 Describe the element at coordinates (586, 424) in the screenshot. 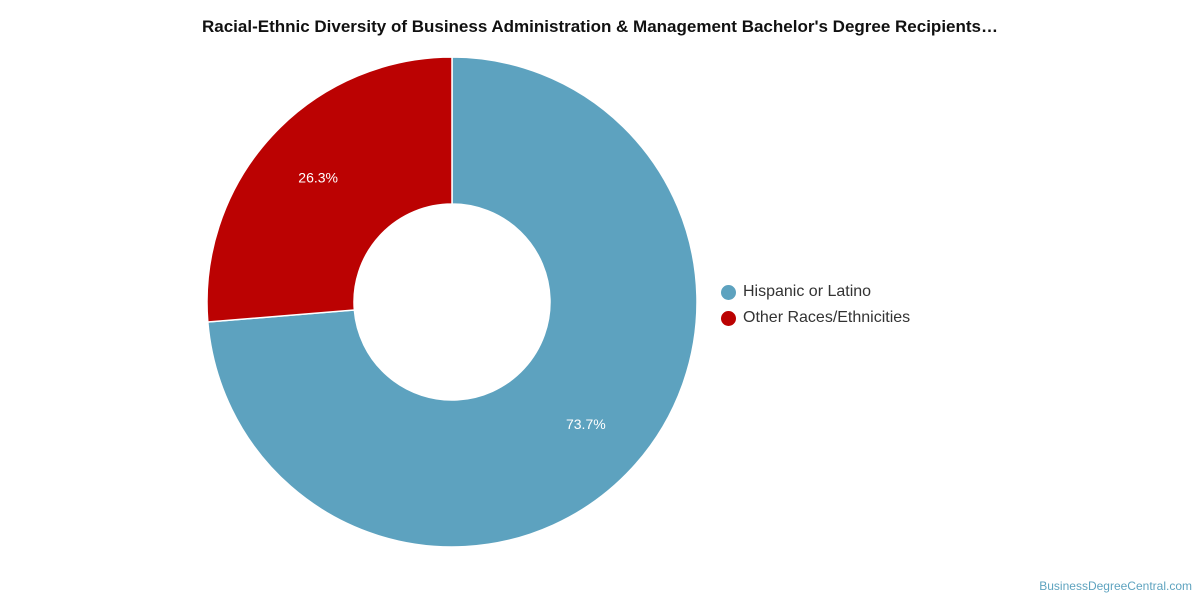

I see `slice-label-0: 73.7%` at that location.